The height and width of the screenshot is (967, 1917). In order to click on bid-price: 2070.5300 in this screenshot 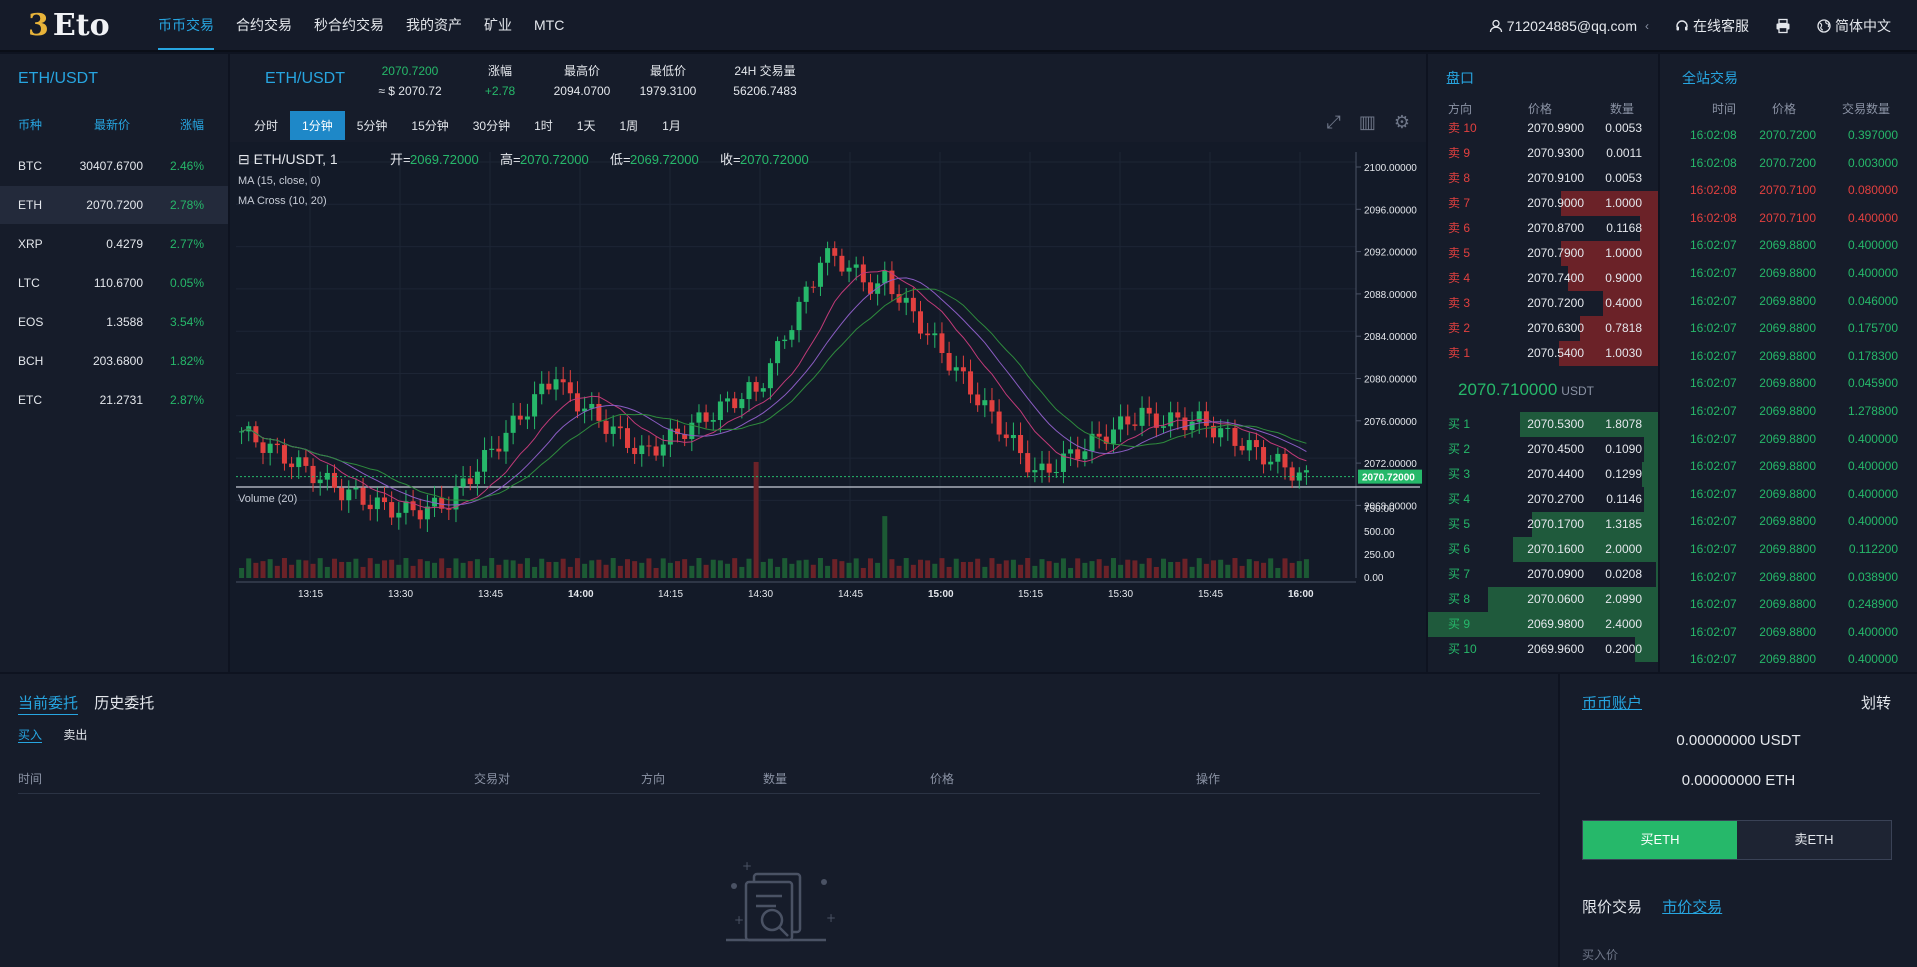, I will do `click(1555, 424)`.